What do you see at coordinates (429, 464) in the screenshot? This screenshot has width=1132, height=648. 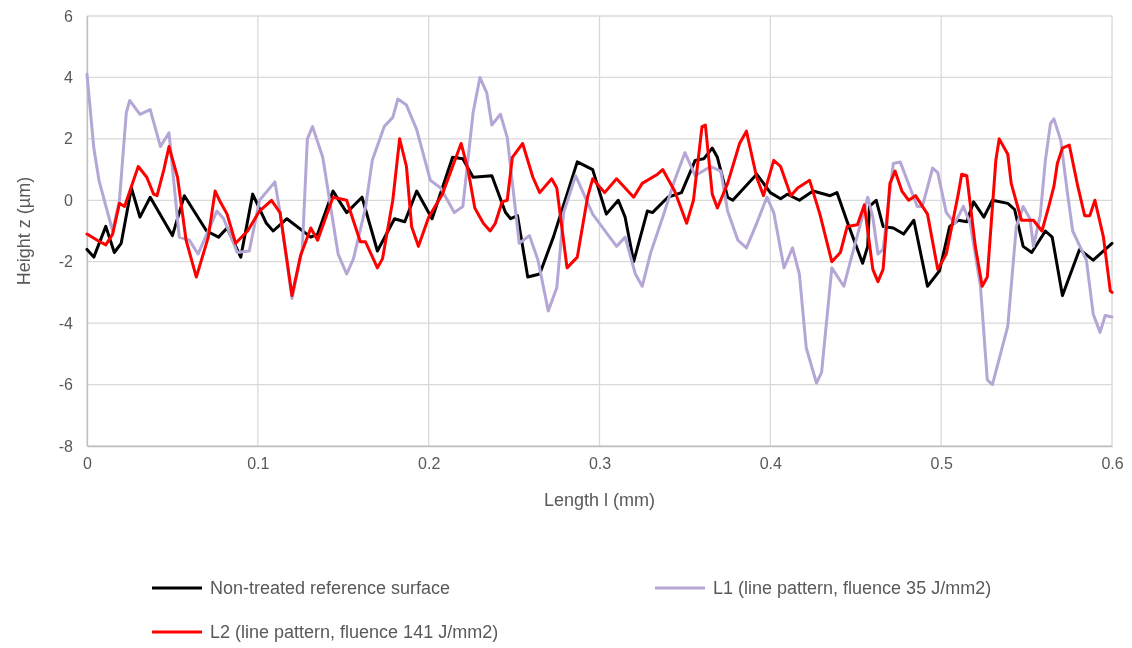 I see `x-tick-label: 0.2` at bounding box center [429, 464].